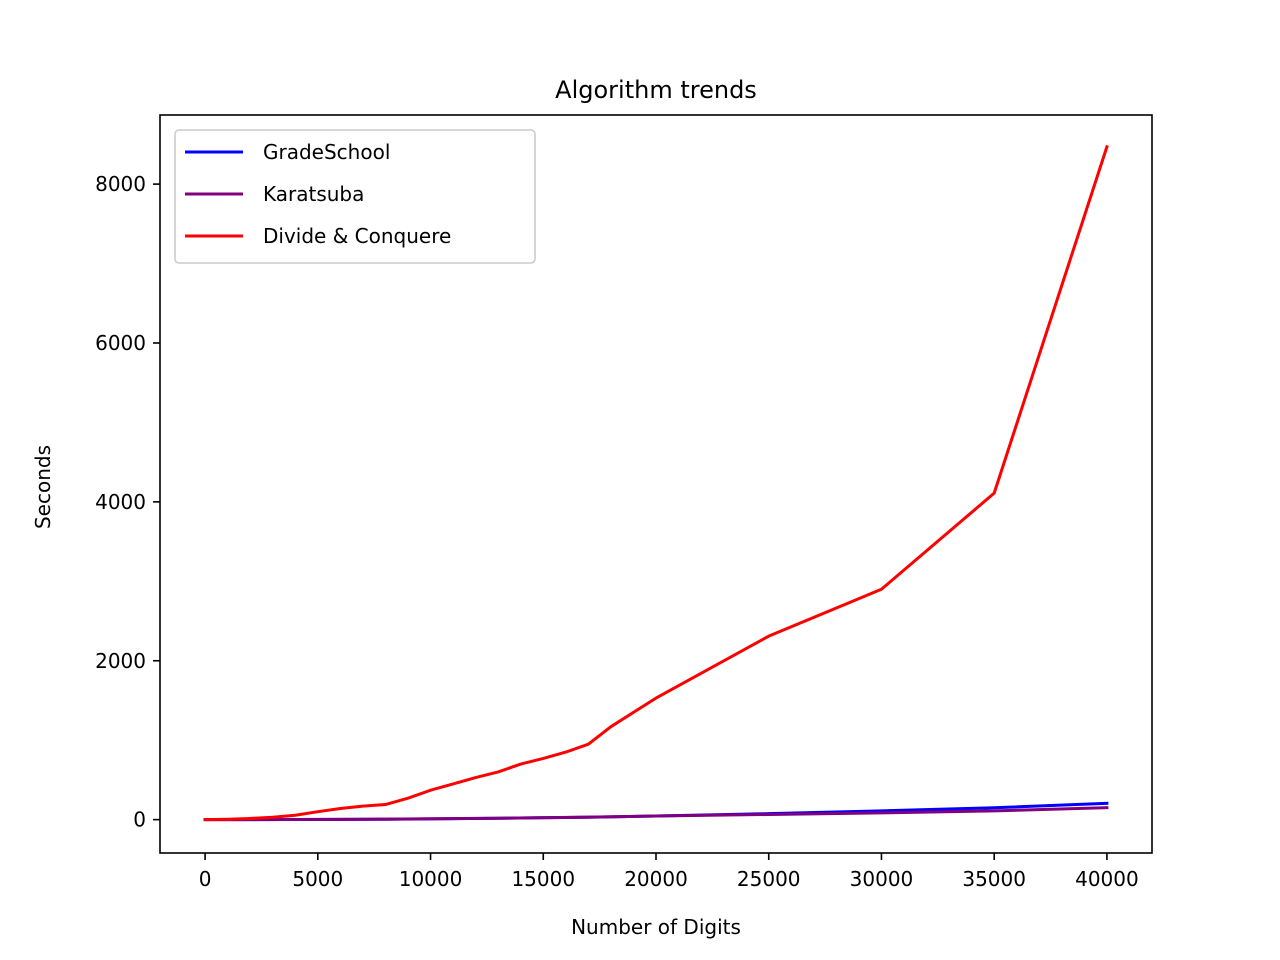 This screenshot has height=960, width=1280. What do you see at coordinates (994, 879) in the screenshot?
I see `x-tick-label: 35000` at bounding box center [994, 879].